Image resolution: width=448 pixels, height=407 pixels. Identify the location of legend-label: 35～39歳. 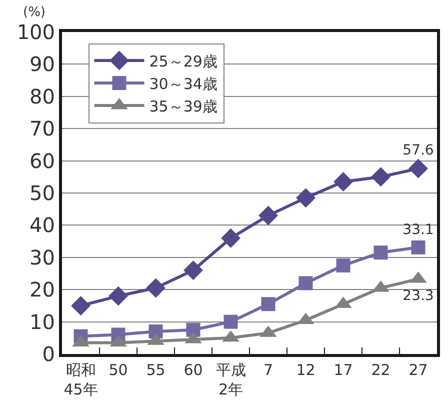
(183, 106).